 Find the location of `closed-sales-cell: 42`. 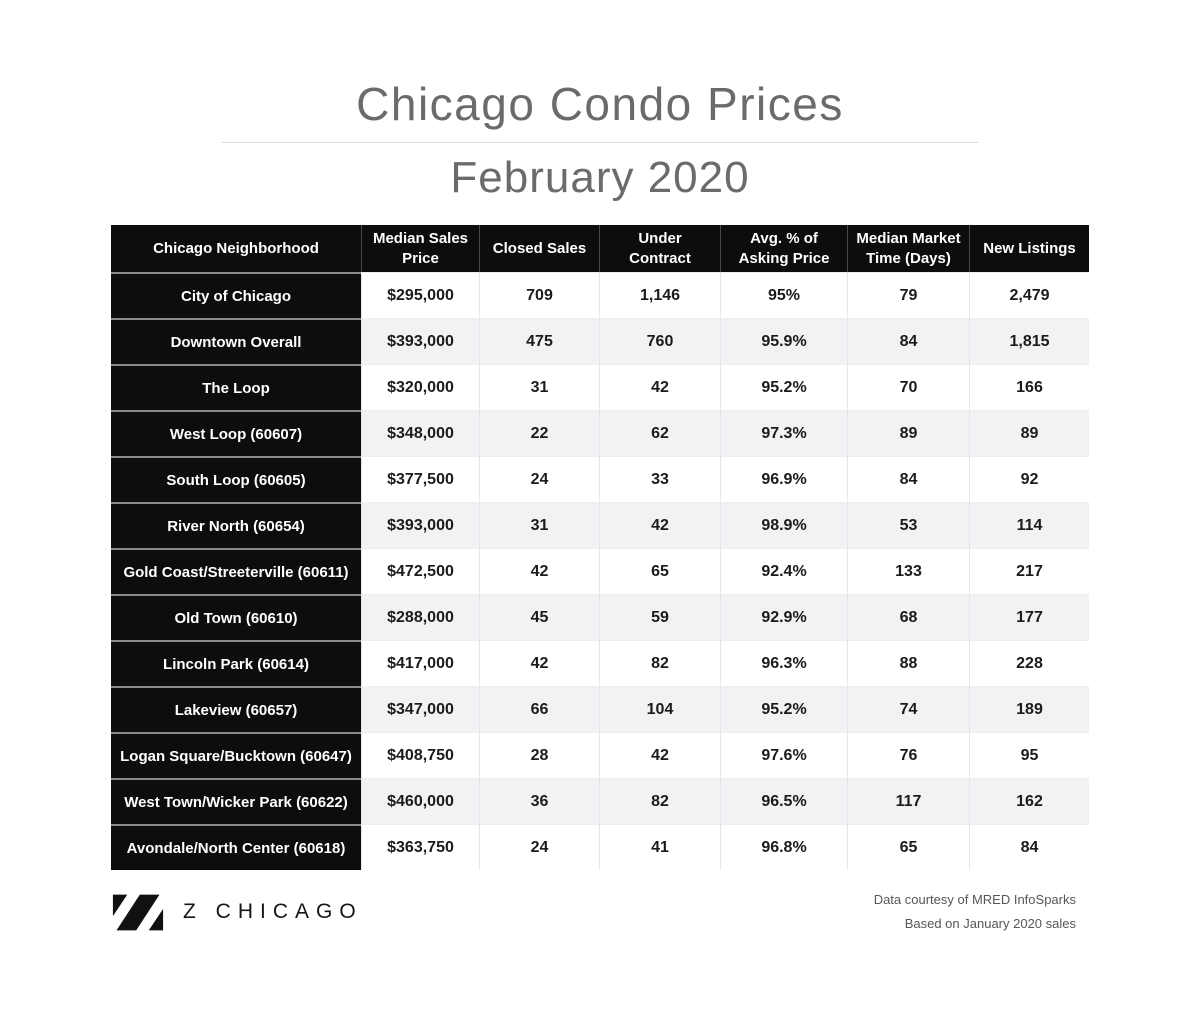

closed-sales-cell: 42 is located at coordinates (539, 663).